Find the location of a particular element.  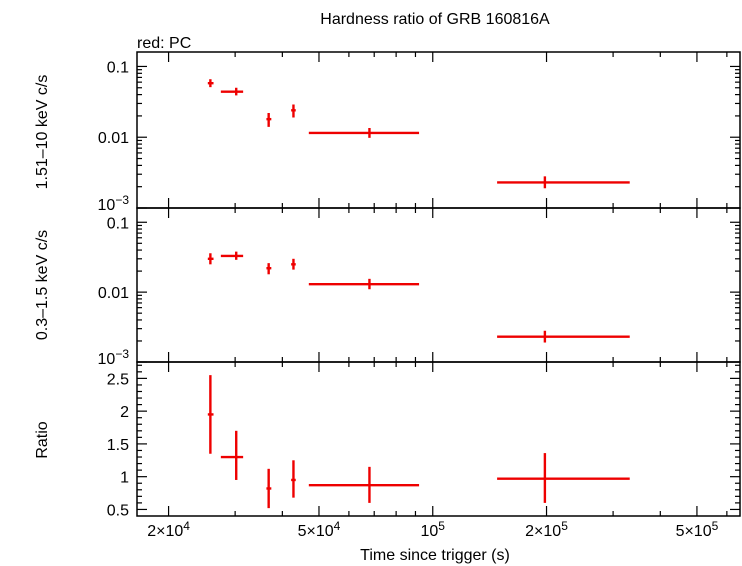

y-tick-label: 2.5 is located at coordinates (118, 379).